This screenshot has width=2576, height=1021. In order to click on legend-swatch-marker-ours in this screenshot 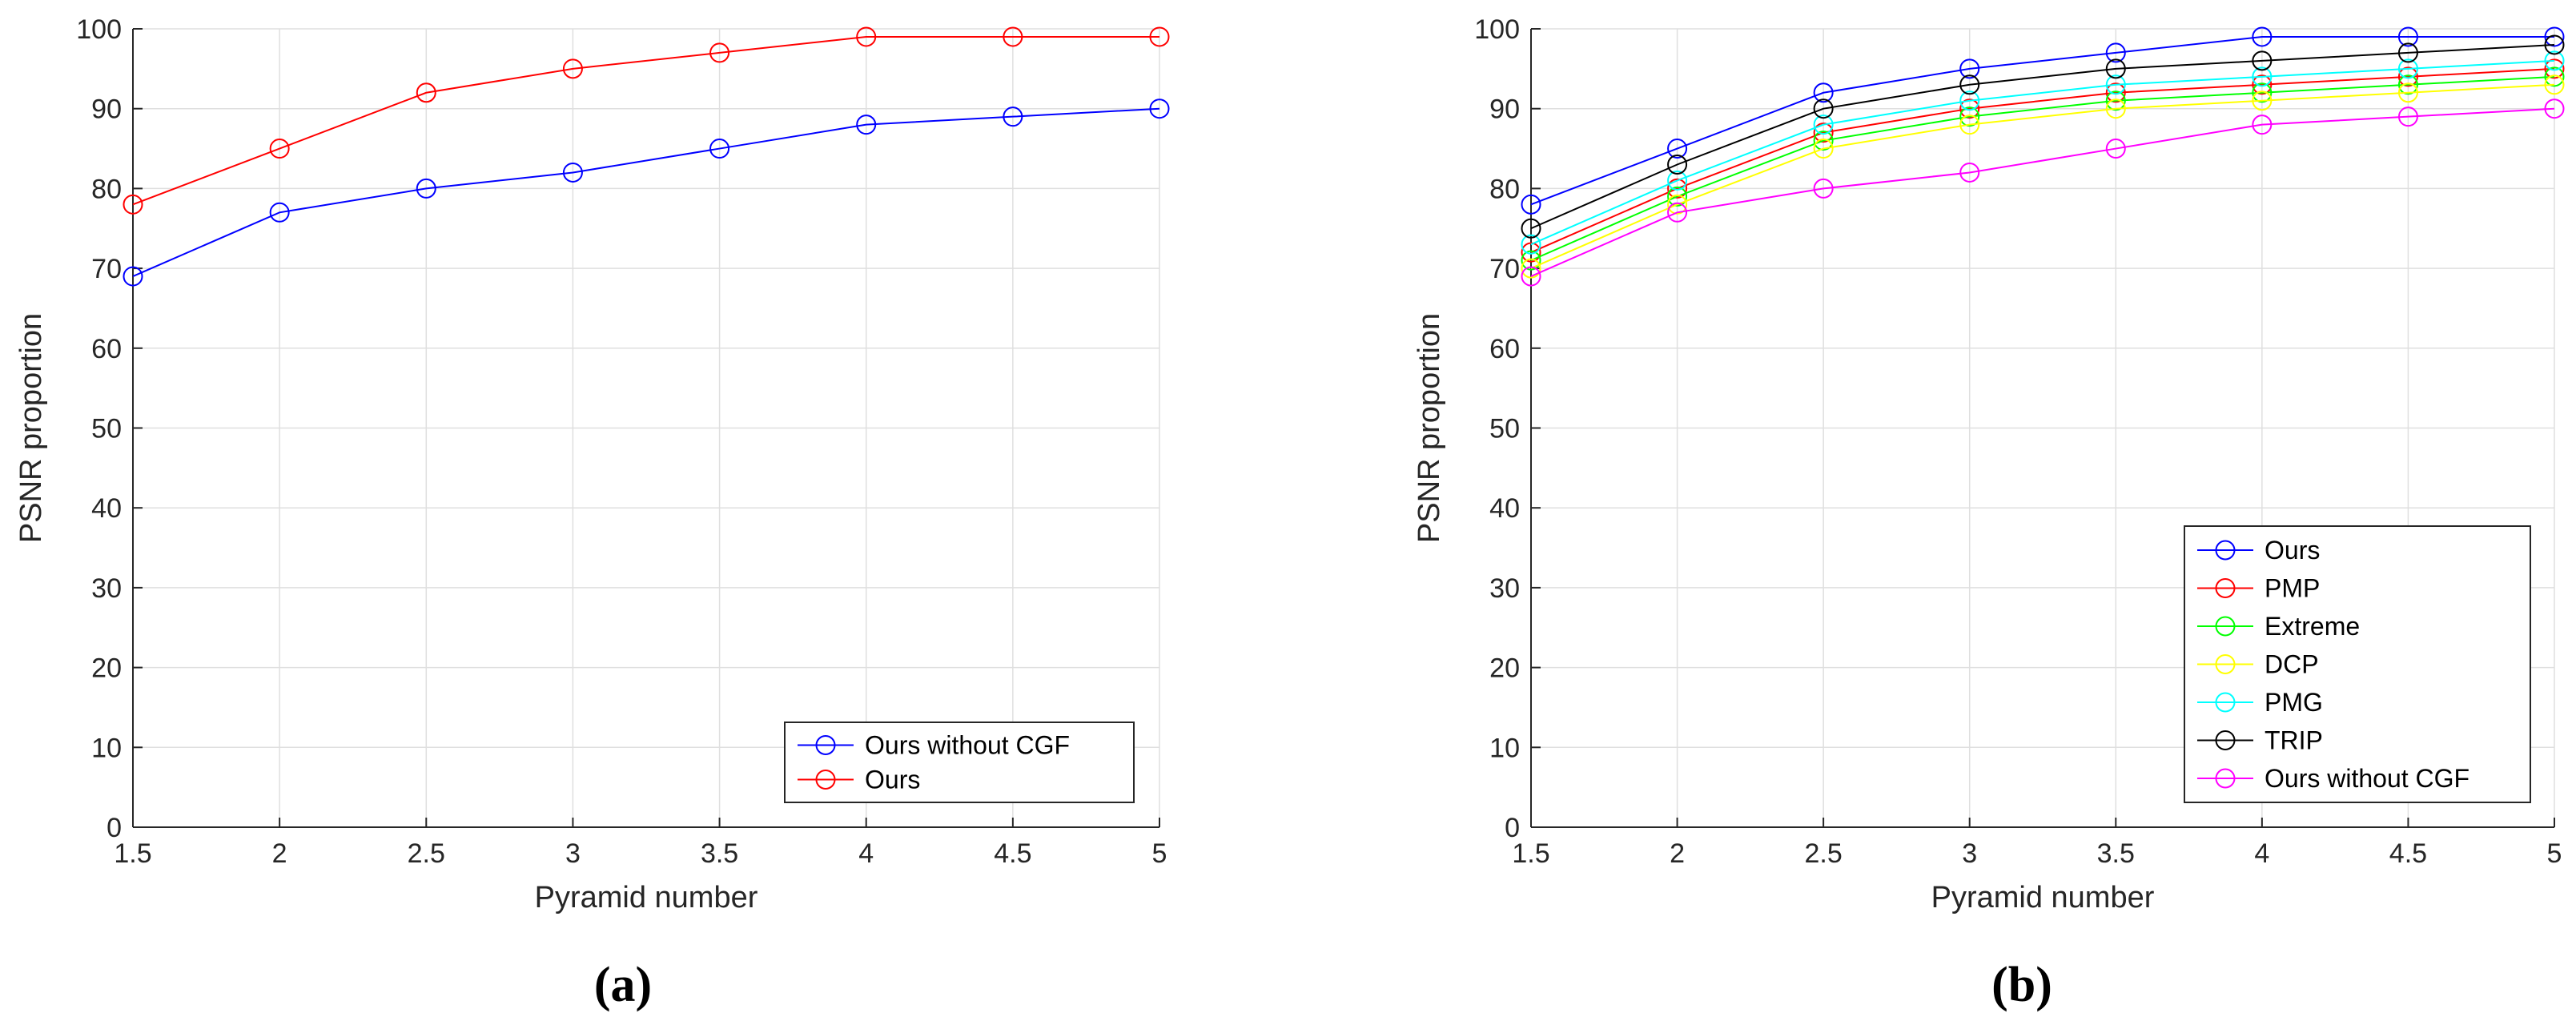, I will do `click(2225, 550)`.